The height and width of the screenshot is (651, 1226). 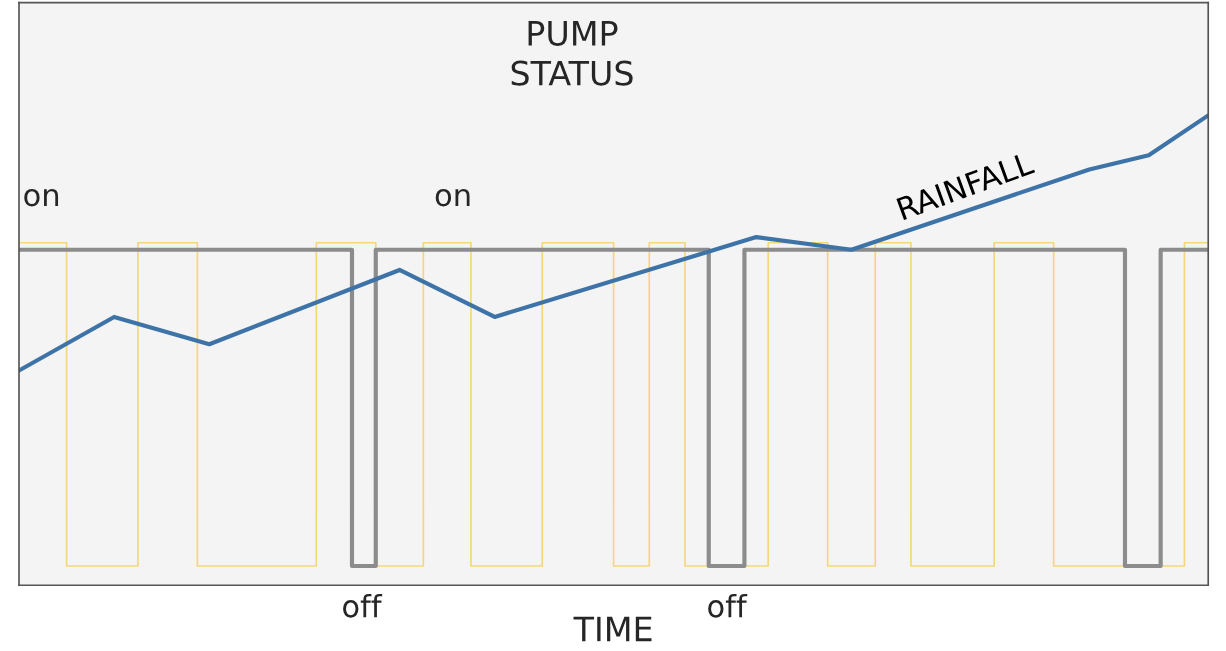 What do you see at coordinates (612, 629) in the screenshot?
I see `x-axis-title: TIME` at bounding box center [612, 629].